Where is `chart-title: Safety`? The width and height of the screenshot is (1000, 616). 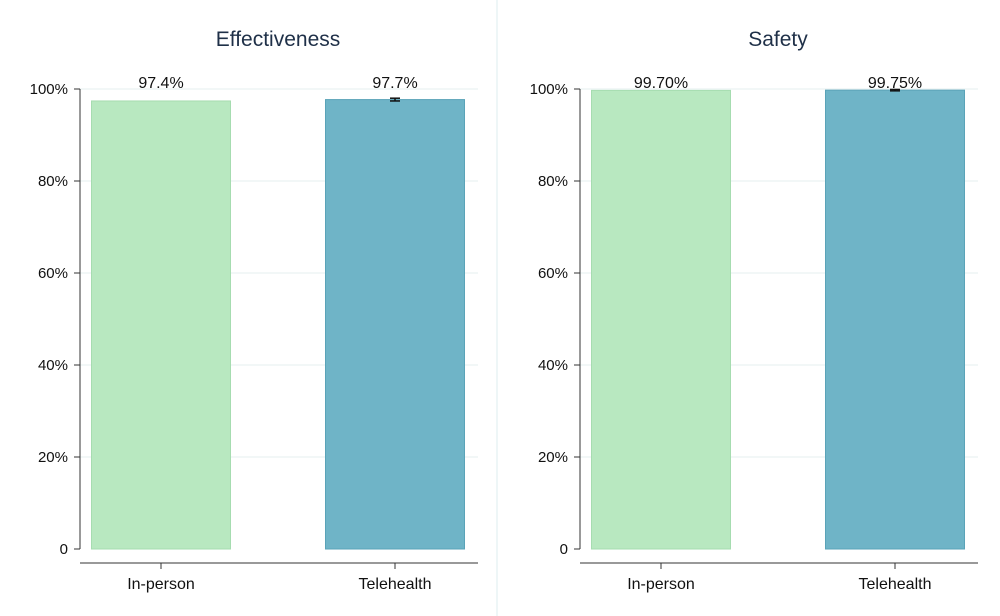
chart-title: Safety is located at coordinates (778, 39).